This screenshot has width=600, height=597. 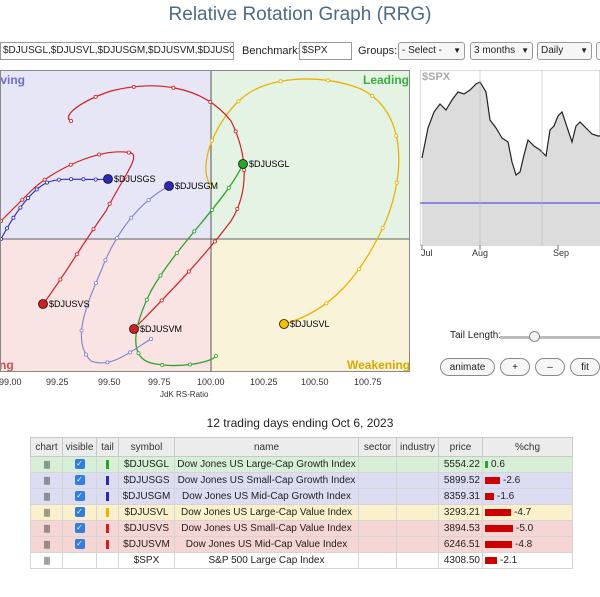 What do you see at coordinates (79, 447) in the screenshot?
I see `col-header-visible: visible` at bounding box center [79, 447].